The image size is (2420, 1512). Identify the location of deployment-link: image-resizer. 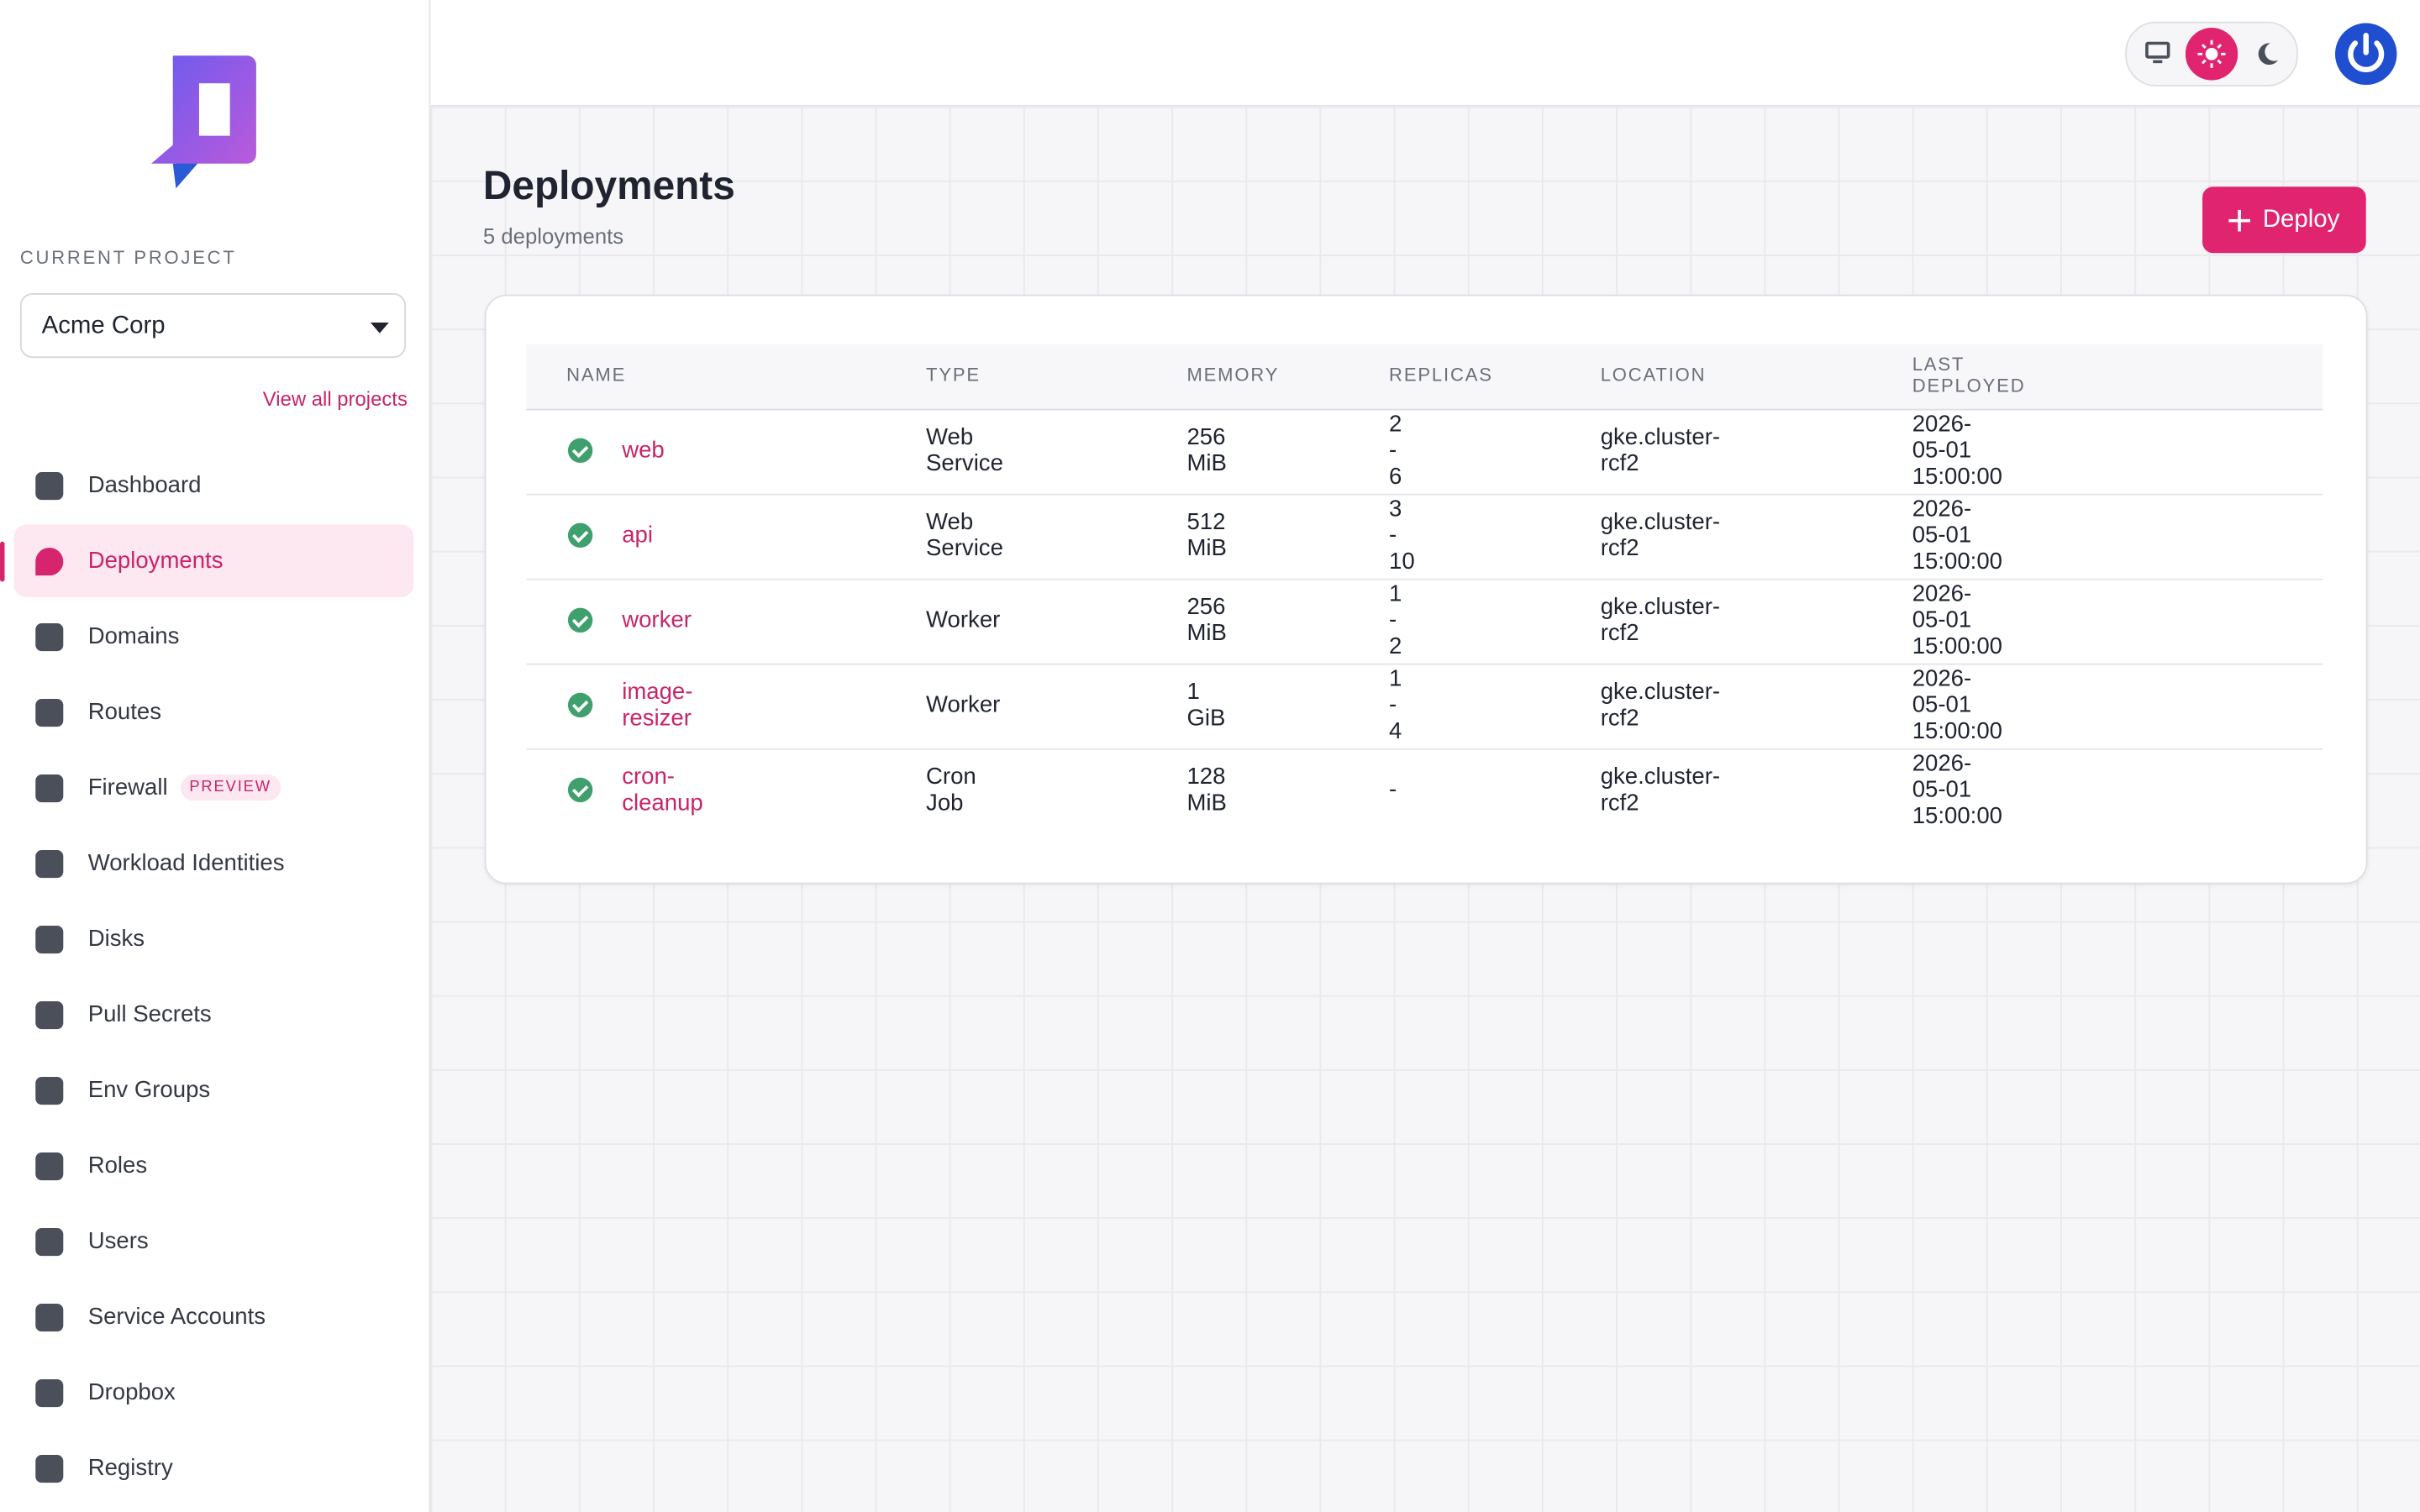
(658, 705).